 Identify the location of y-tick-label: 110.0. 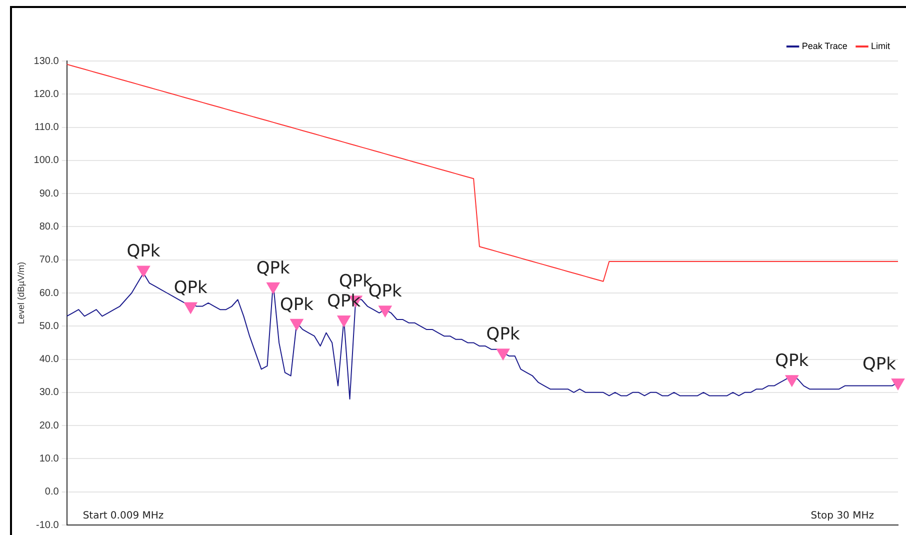
(47, 128).